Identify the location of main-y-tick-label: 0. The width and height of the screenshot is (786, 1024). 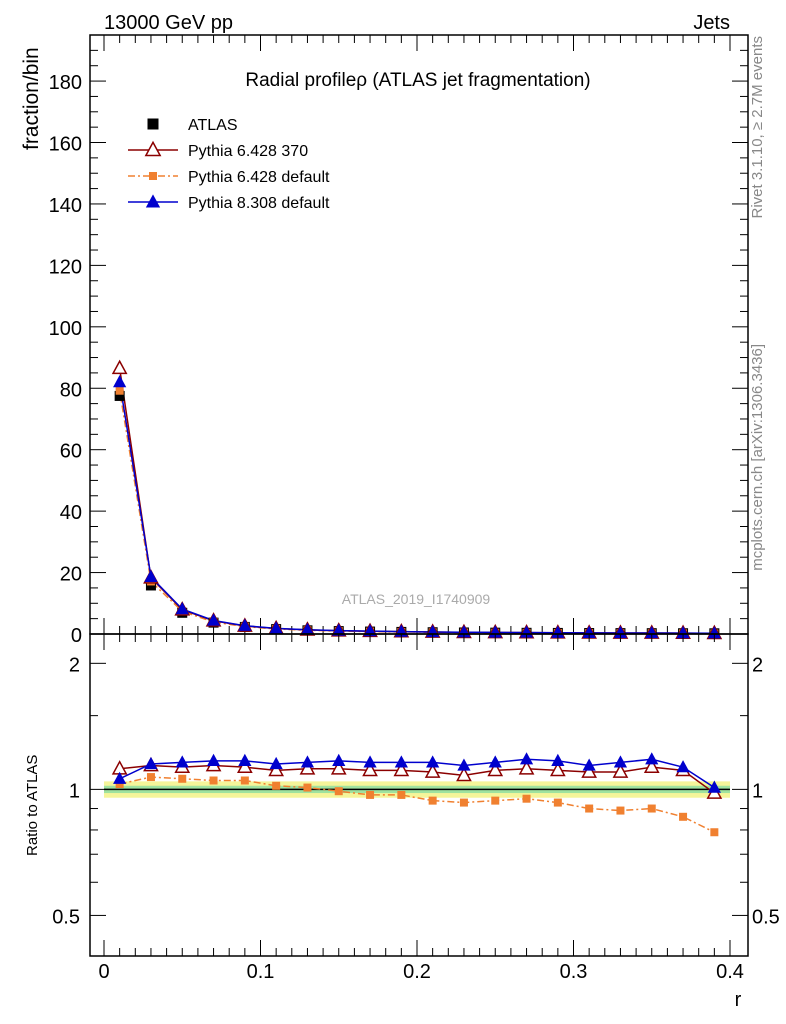
(76, 636).